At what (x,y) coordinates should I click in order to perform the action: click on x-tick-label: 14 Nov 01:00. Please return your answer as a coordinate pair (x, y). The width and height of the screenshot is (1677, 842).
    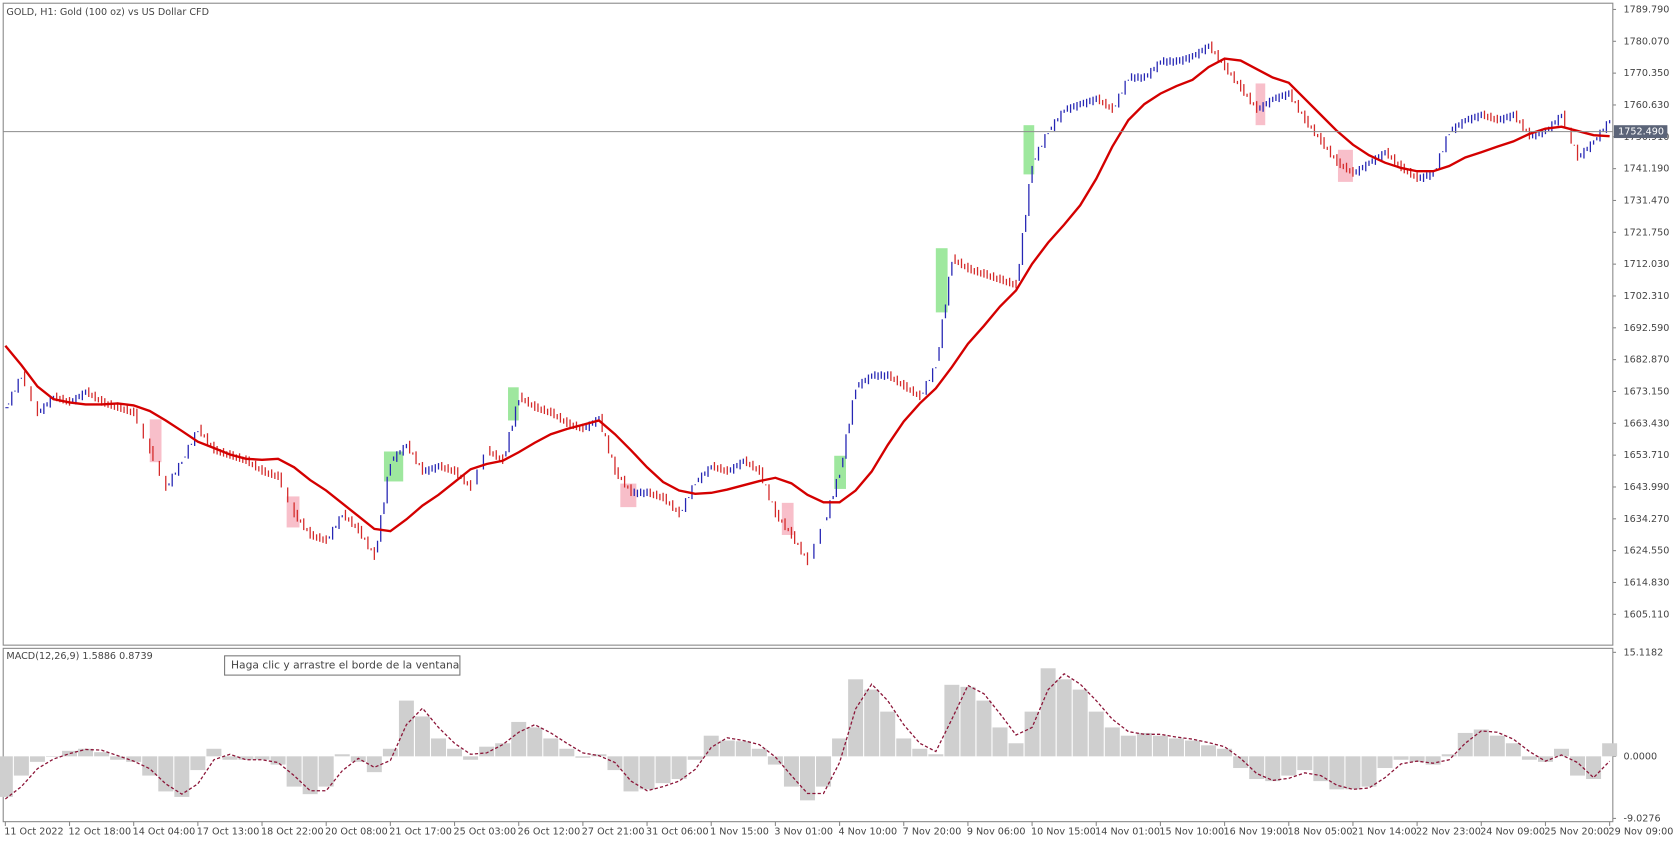
    Looking at the image, I should click on (1127, 831).